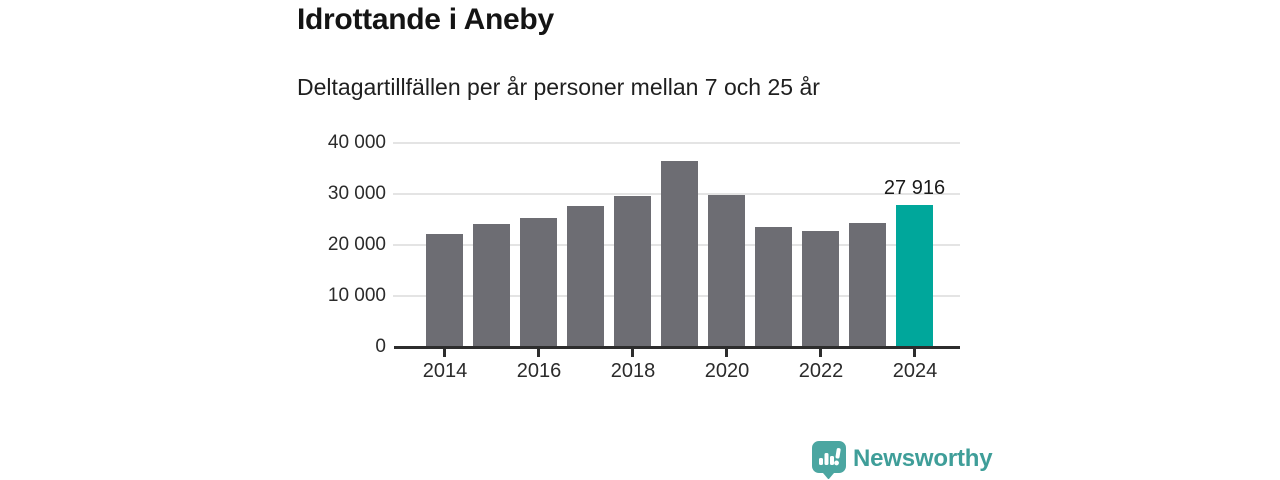 This screenshot has height=480, width=1280. Describe the element at coordinates (585, 276) in the screenshot. I see `bar-2017` at that location.